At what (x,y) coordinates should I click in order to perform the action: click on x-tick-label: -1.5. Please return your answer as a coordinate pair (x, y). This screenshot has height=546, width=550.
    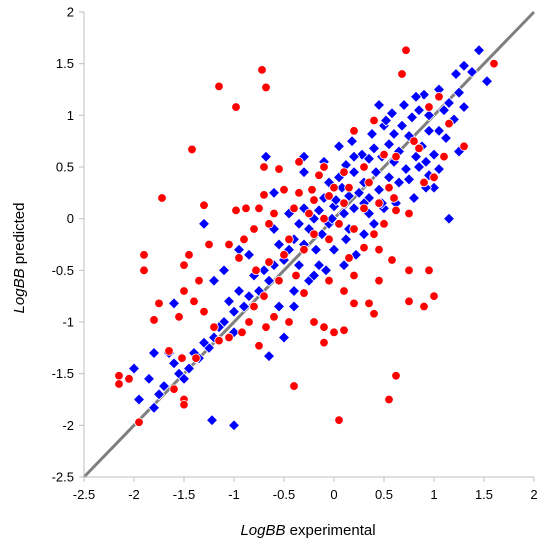
    Looking at the image, I should click on (184, 494).